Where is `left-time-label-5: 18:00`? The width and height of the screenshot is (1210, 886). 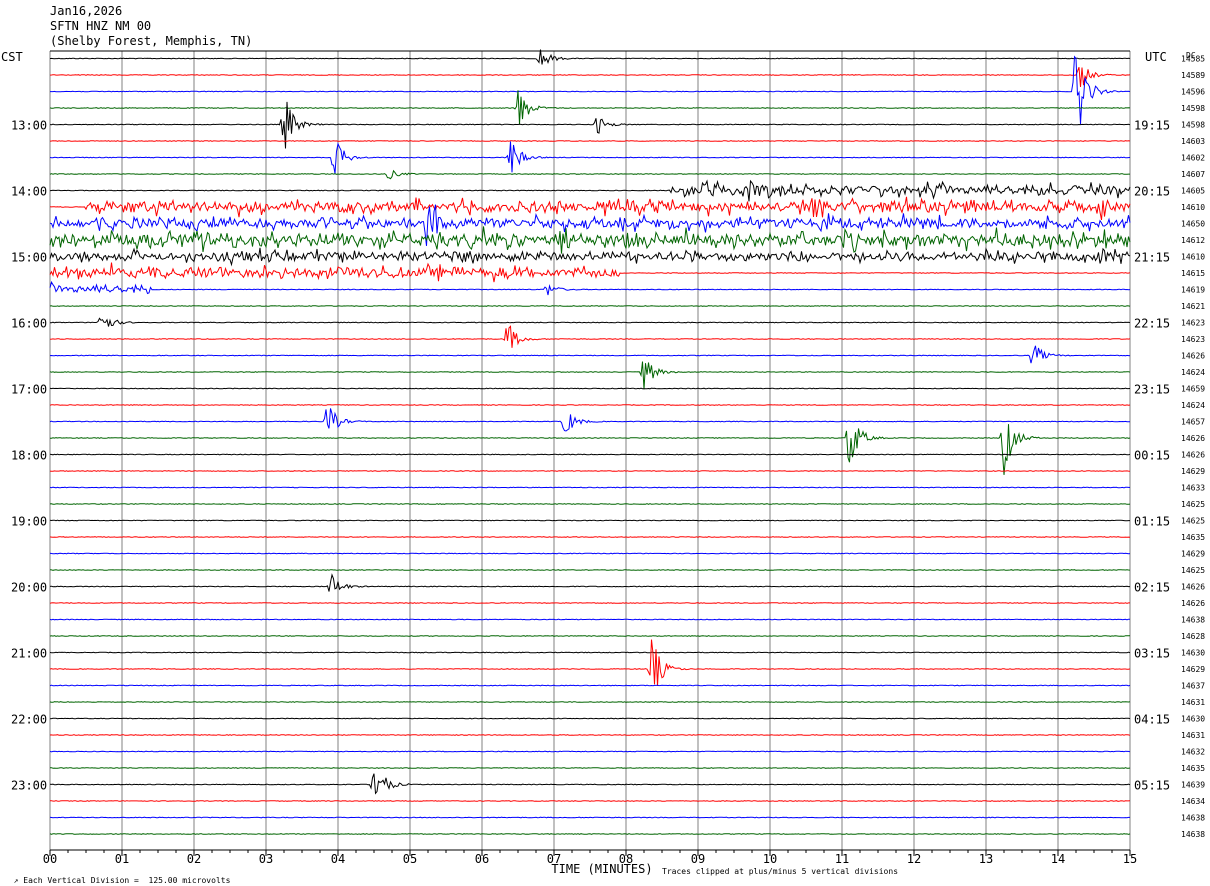
left-time-label-5: 18:00 is located at coordinates (29, 456).